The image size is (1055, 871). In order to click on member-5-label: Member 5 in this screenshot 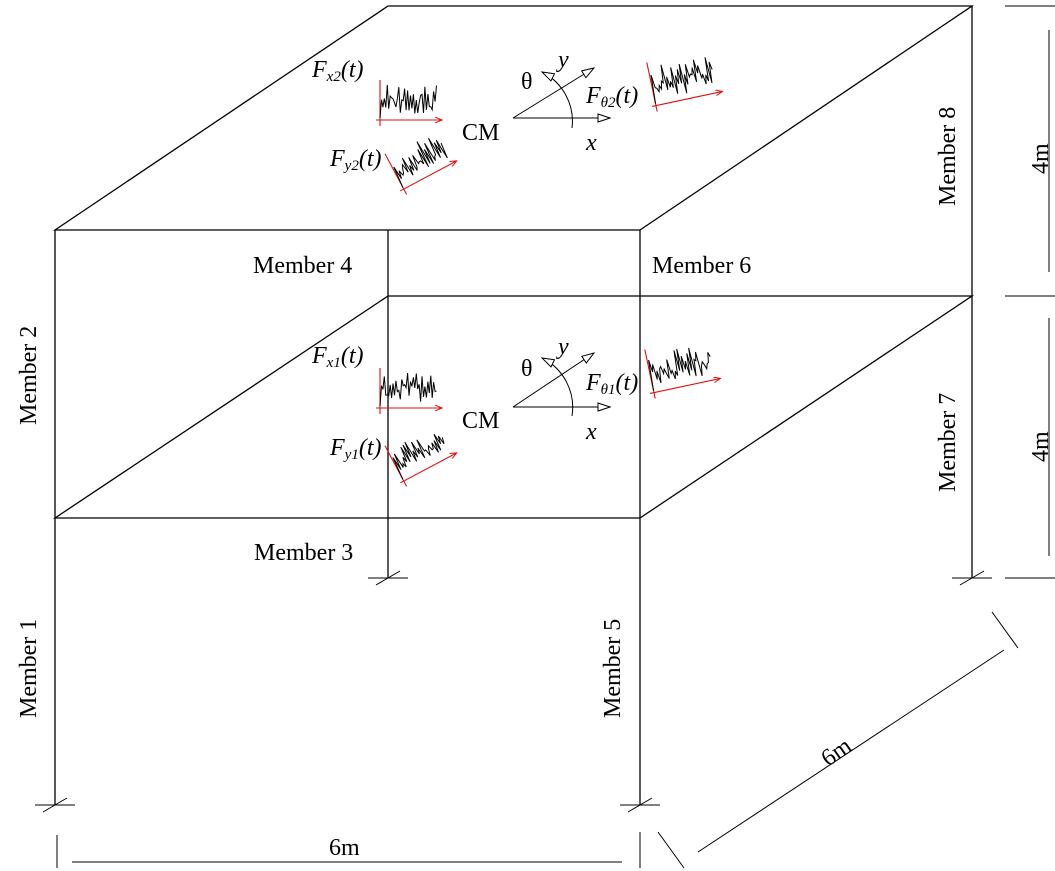, I will do `click(613, 668)`.